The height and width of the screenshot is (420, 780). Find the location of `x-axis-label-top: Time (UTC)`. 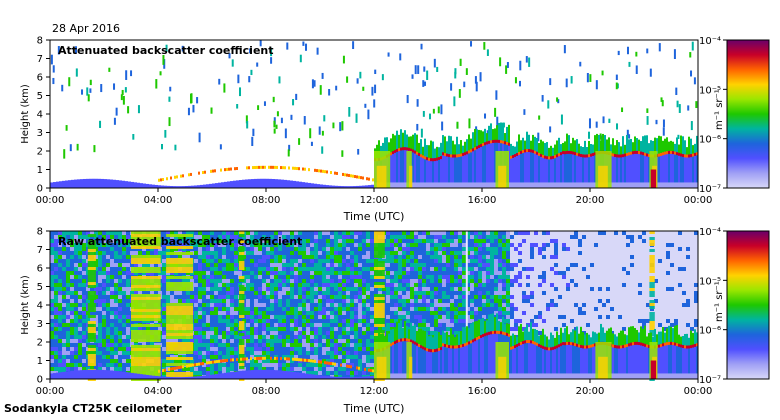

x-axis-label-top: Time (UTC) is located at coordinates (374, 216).